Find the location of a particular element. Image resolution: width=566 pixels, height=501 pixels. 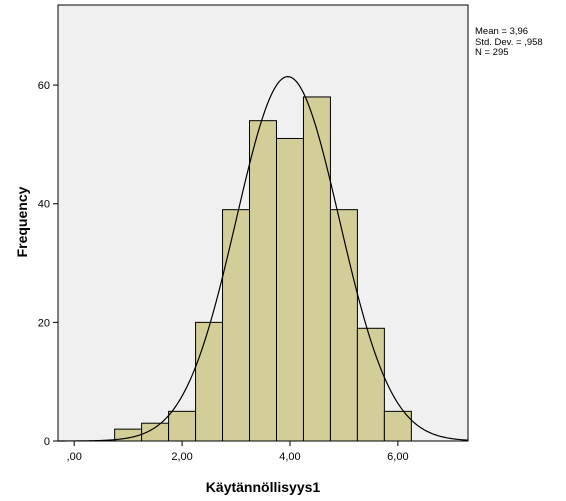

stat-std-dev: Std. Dev. = ,958 is located at coordinates (509, 42).